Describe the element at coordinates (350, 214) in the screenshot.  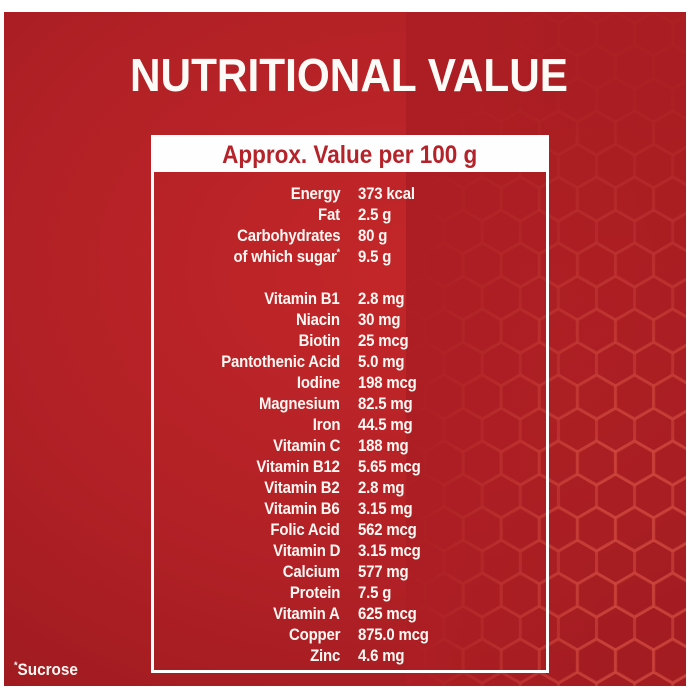
I see `nutrient-row: Fat 2.5 g` at that location.